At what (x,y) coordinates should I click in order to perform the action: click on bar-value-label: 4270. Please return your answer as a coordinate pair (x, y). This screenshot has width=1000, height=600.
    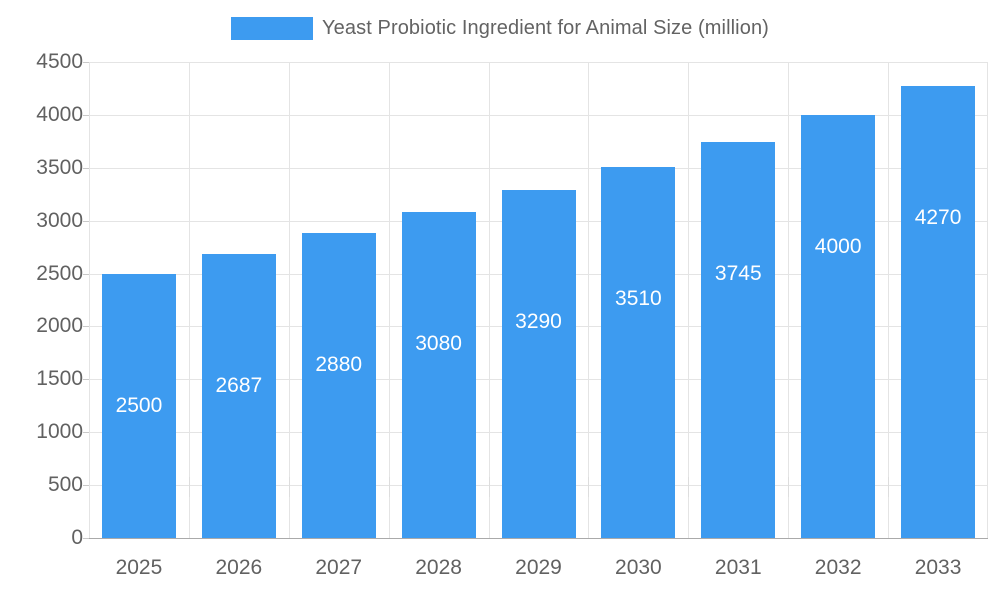
    Looking at the image, I should click on (938, 218).